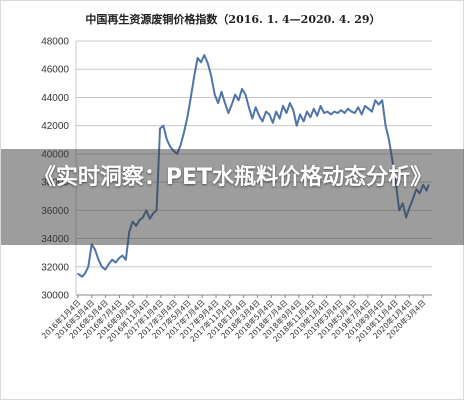 This screenshot has height=401, width=464. What do you see at coordinates (233, 177) in the screenshot?
I see `headline-overlay-text: 《实时洞察：PET水瓶料价格动态分析》` at bounding box center [233, 177].